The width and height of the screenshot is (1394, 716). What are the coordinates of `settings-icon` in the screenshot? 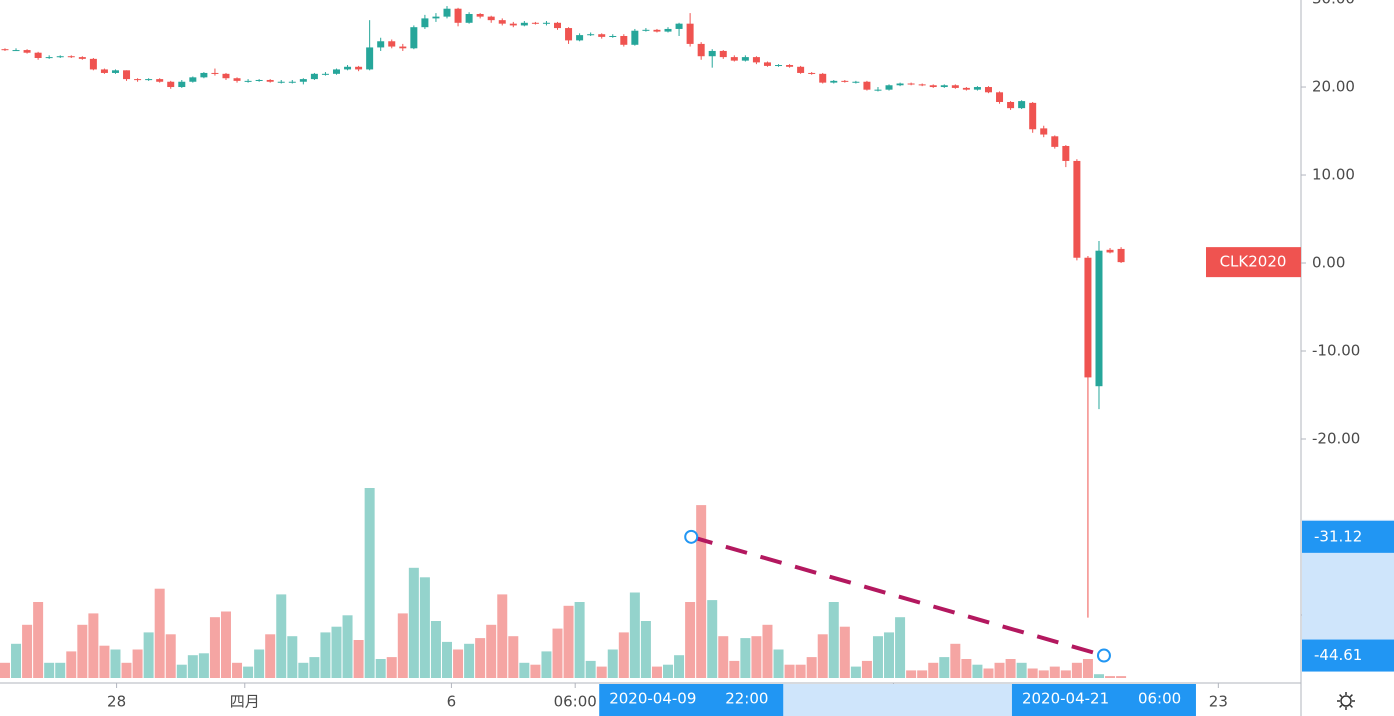 It's located at (1346, 701).